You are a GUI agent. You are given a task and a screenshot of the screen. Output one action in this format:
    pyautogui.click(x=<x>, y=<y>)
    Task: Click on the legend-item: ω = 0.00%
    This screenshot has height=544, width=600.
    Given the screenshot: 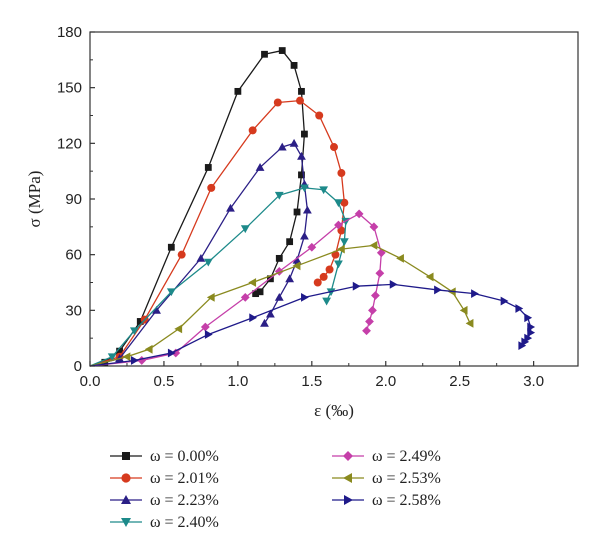 What is the action you would take?
    pyautogui.click(x=164, y=456)
    